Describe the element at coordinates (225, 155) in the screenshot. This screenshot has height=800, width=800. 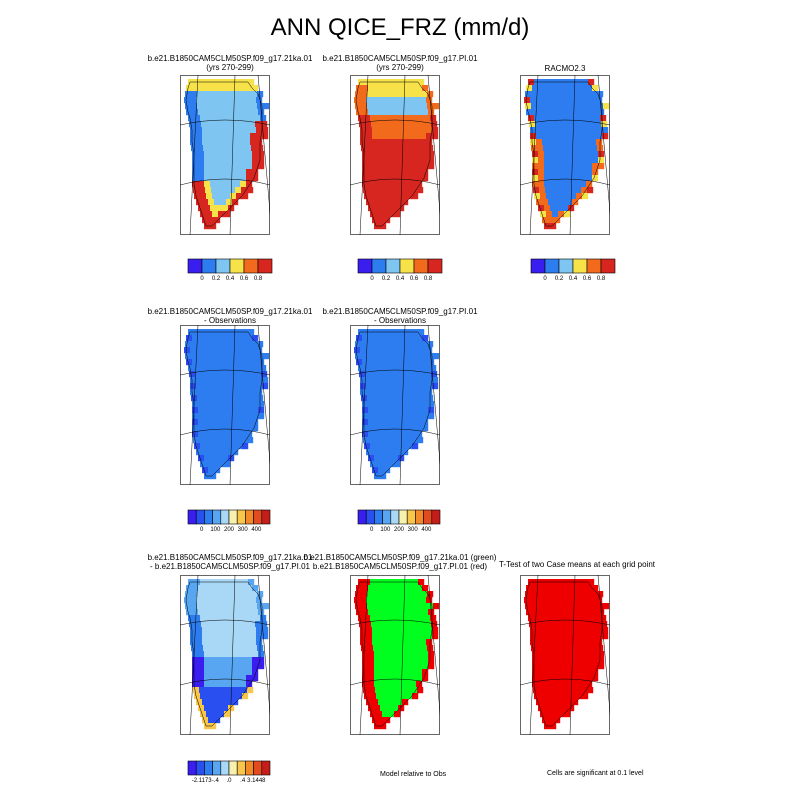
I see `map-21ka` at that location.